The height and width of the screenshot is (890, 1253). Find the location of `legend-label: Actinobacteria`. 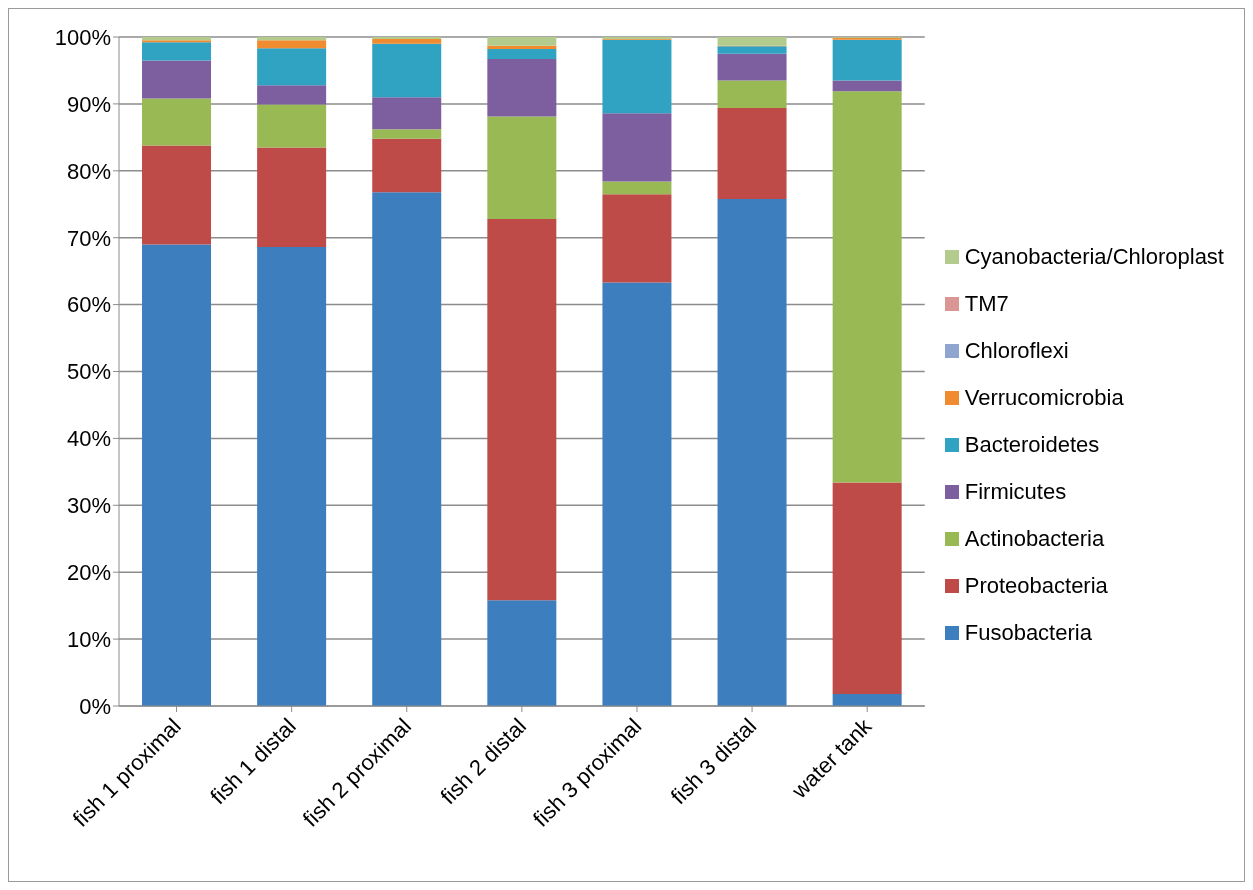

legend-label: Actinobacteria is located at coordinates (1034, 539).